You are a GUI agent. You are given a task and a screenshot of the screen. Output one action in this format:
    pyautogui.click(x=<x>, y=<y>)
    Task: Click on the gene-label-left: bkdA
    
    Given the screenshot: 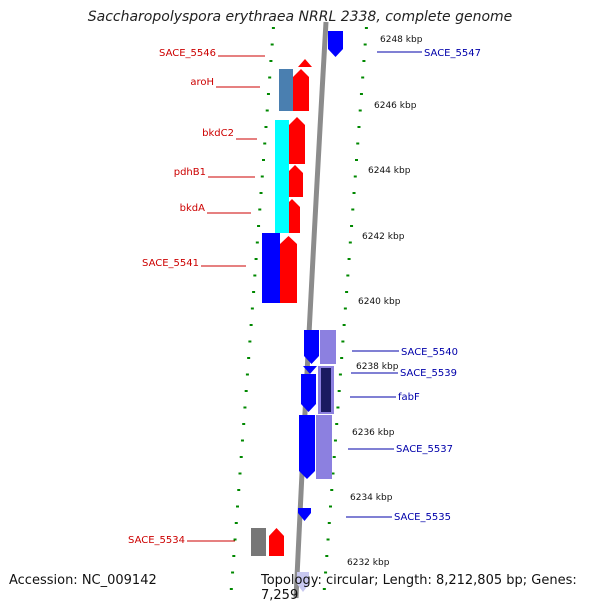 What is the action you would take?
    pyautogui.click(x=192, y=208)
    